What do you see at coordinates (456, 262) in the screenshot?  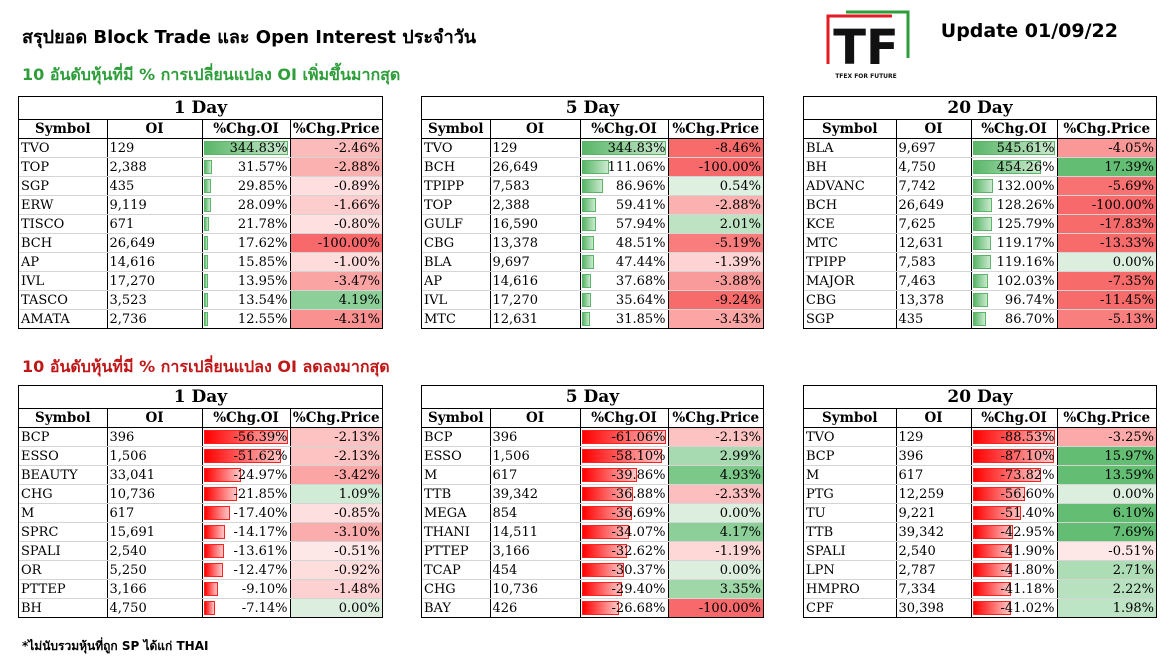 I see `symbol-cell: BLA` at bounding box center [456, 262].